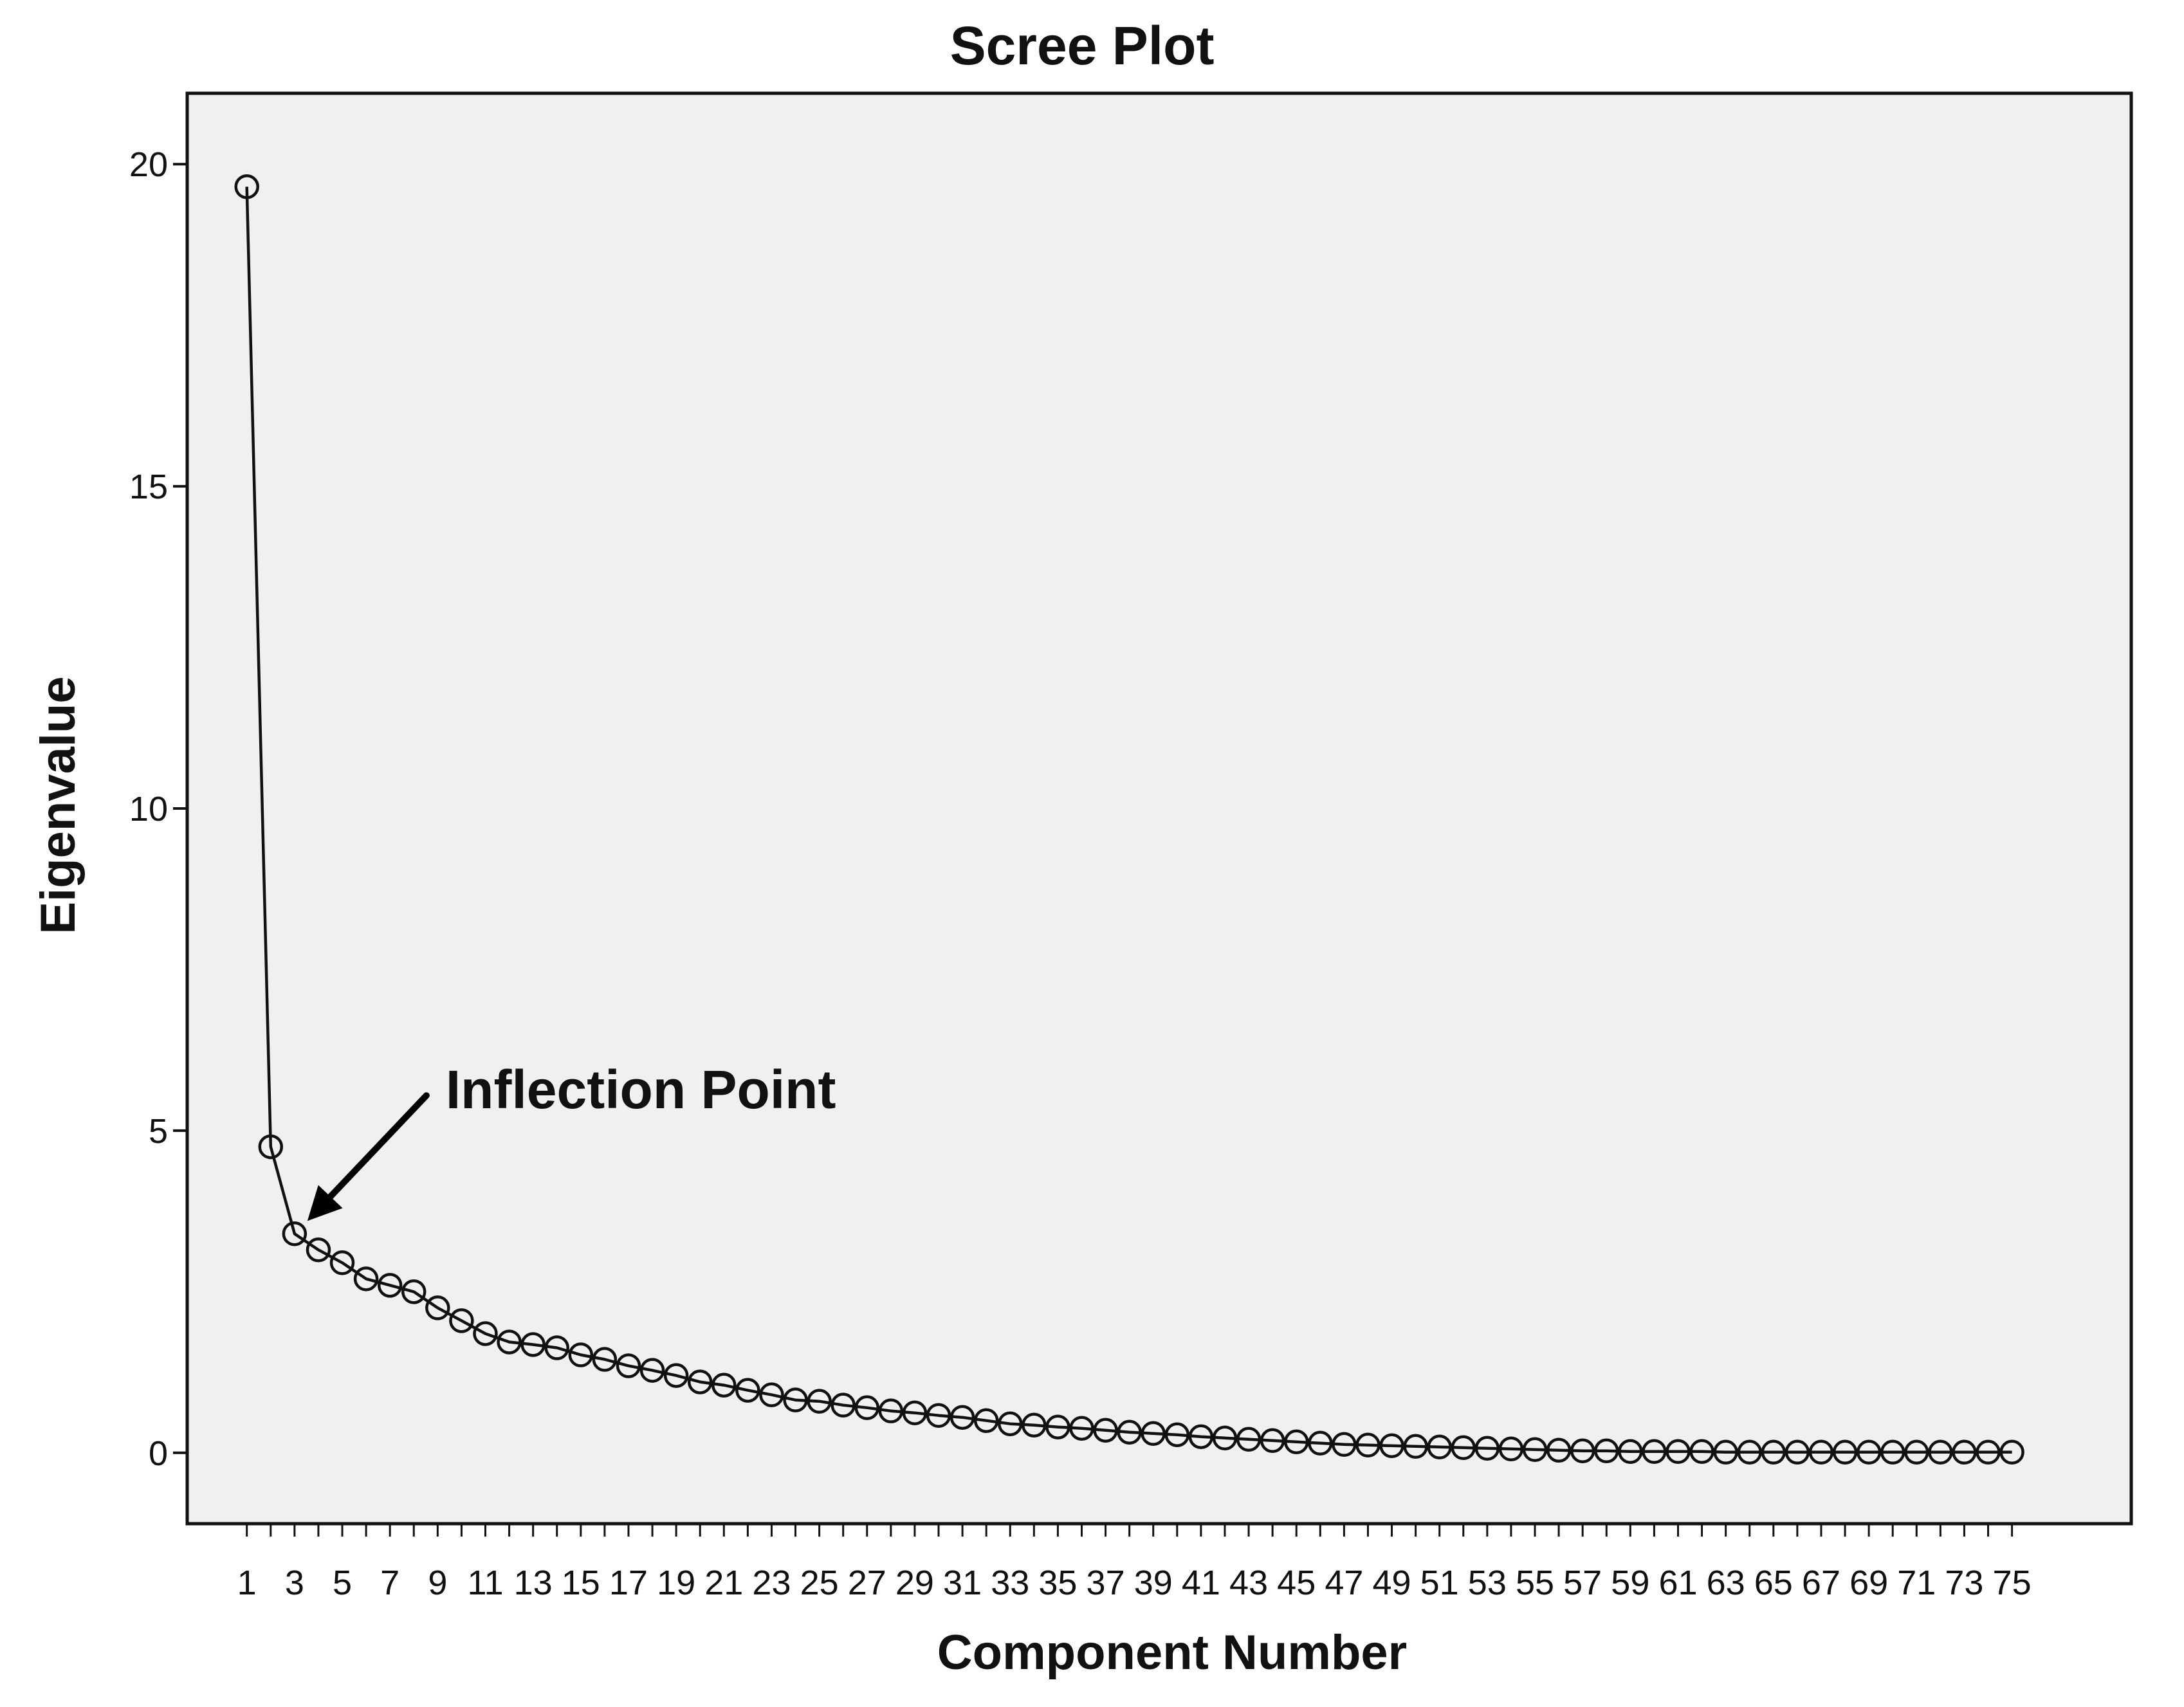 The width and height of the screenshot is (2184, 1707). I want to click on x-tick-label: 59, so click(1630, 1583).